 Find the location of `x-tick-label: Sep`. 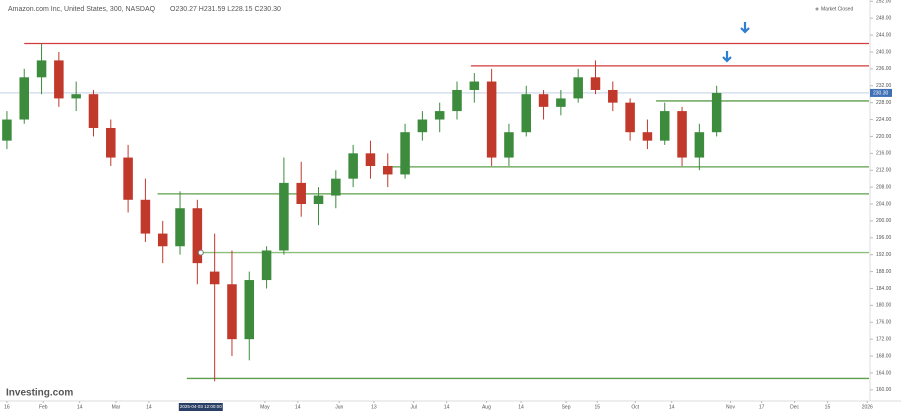

x-tick-label: Sep is located at coordinates (566, 407).